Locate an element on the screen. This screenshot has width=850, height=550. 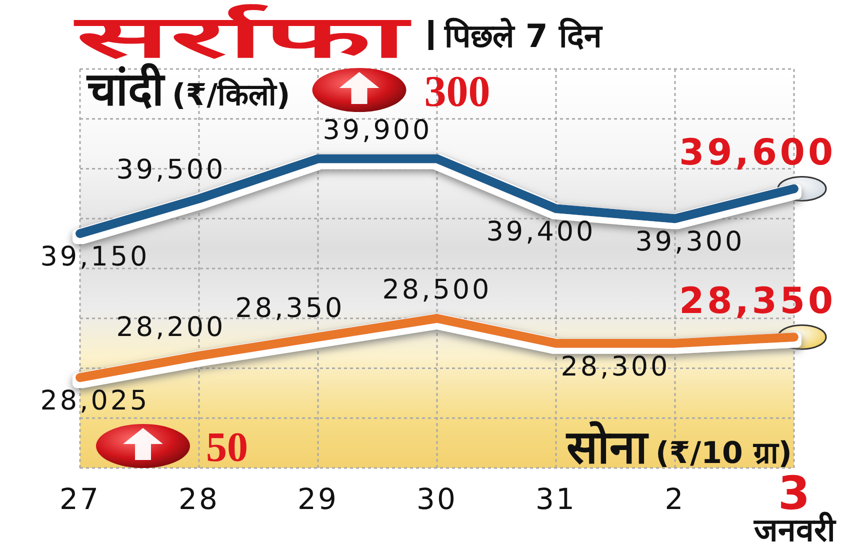
annotation: 50 is located at coordinates (227, 448).